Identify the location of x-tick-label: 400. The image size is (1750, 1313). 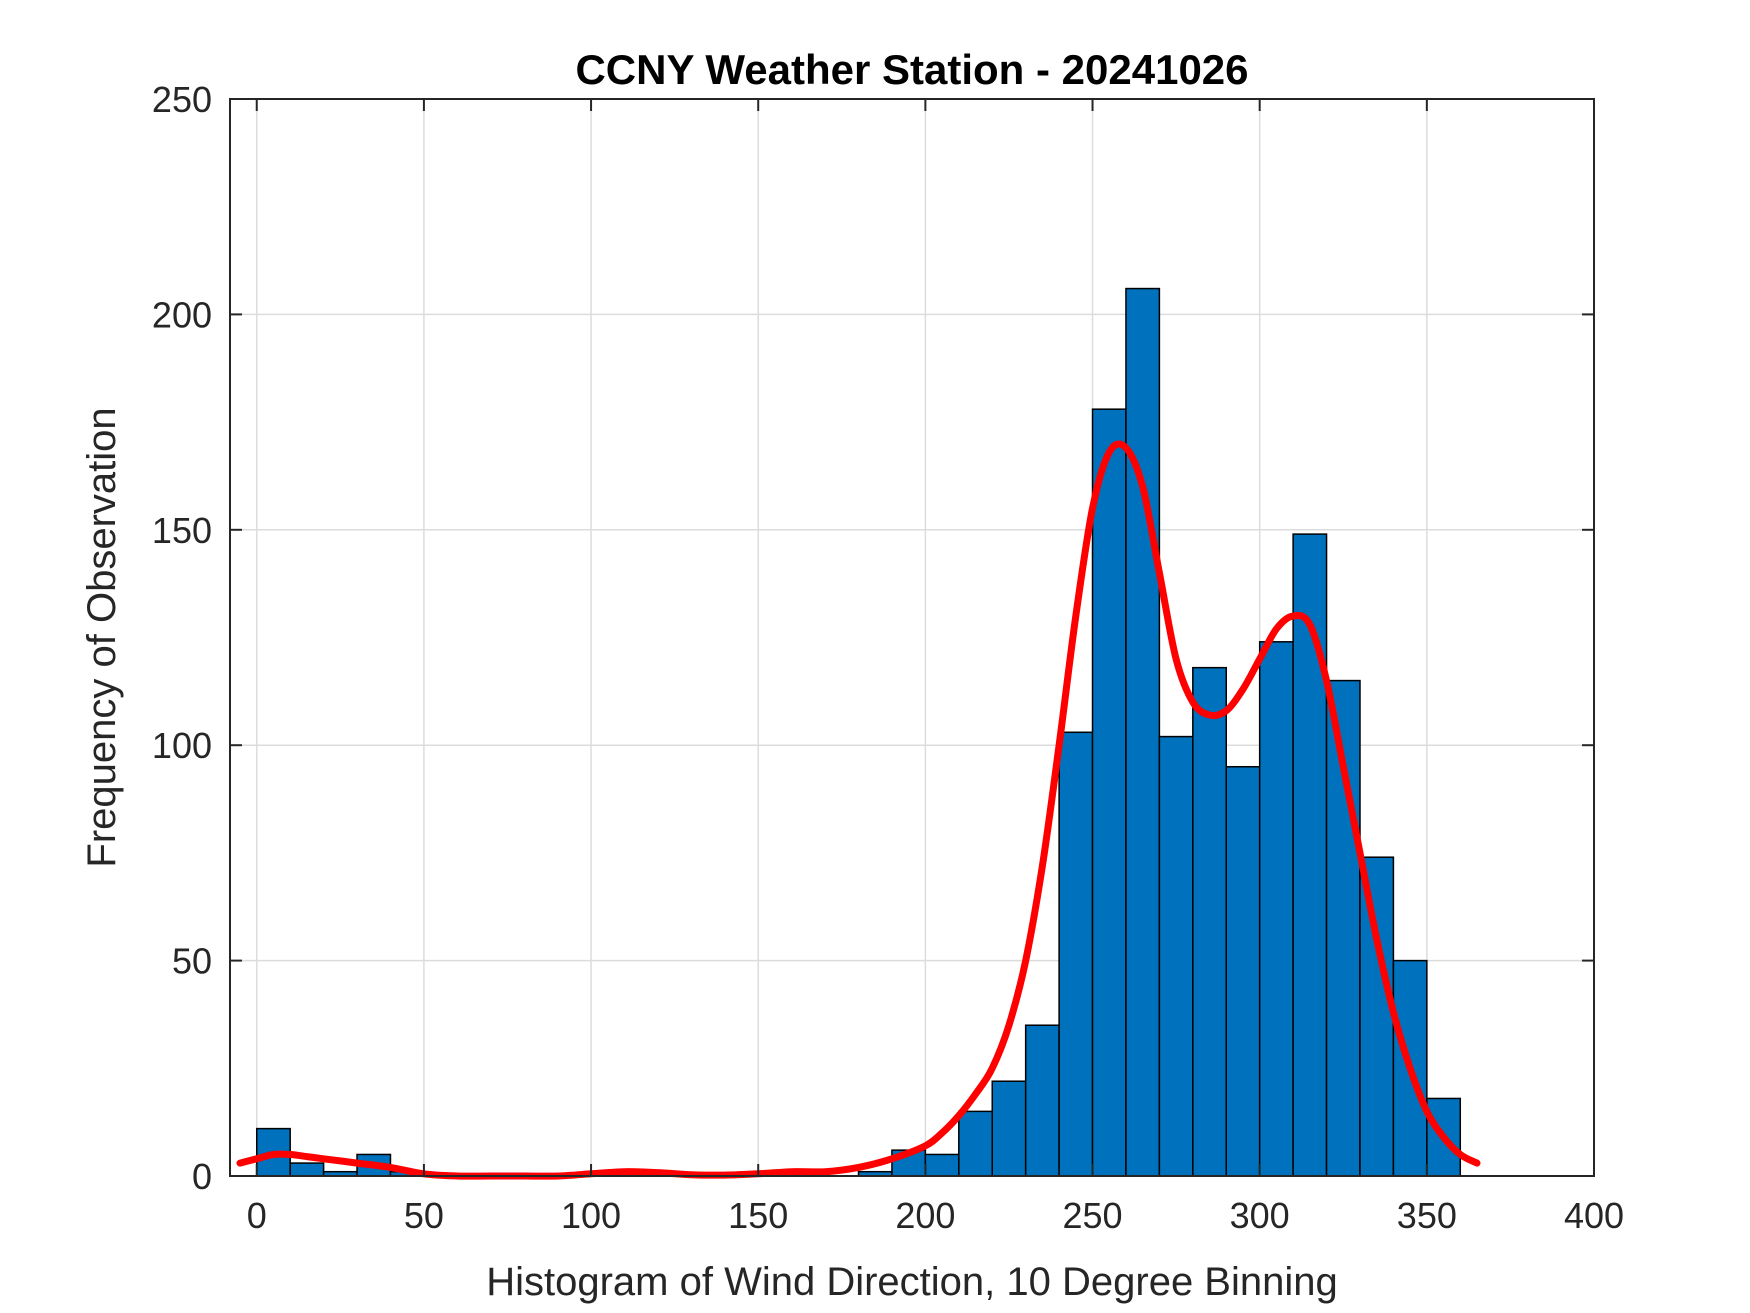
(1594, 1215).